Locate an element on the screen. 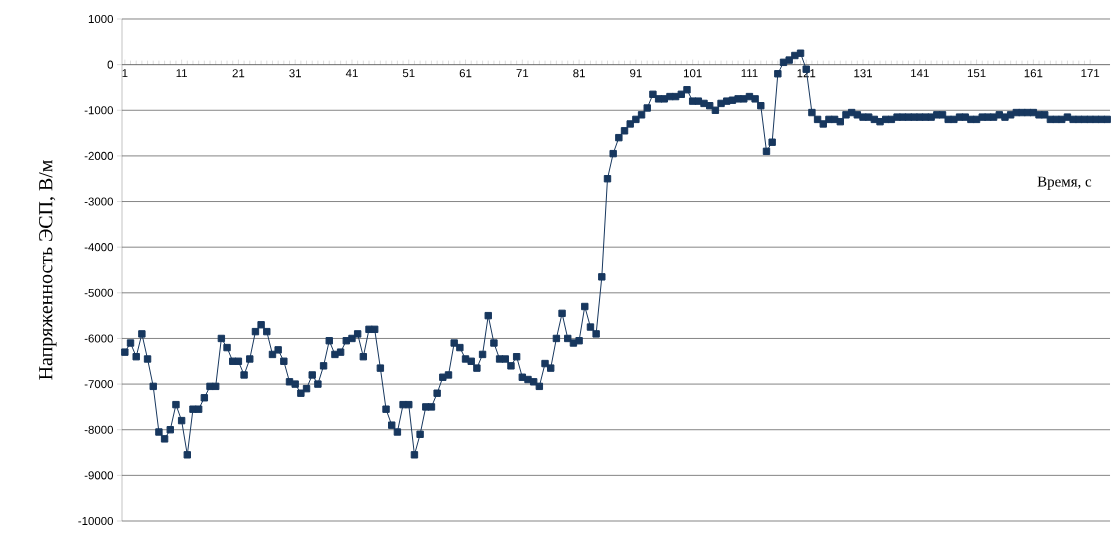 The height and width of the screenshot is (533, 1115). x-tick-label: 141 is located at coordinates (920, 73).